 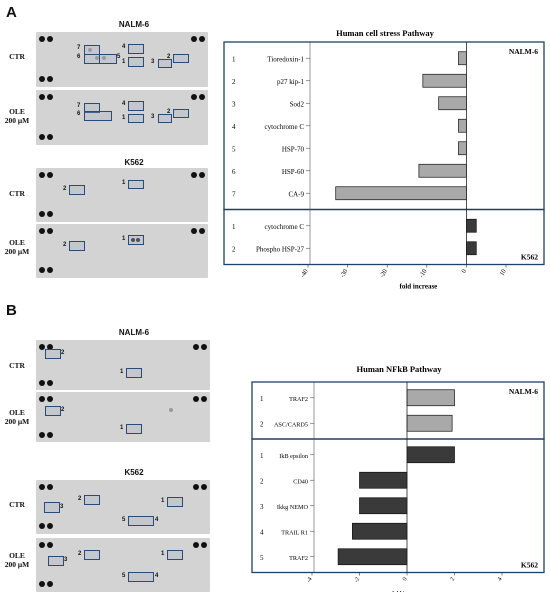 What do you see at coordinates (293, 149) in the screenshot?
I see `category-label: HSP-70` at bounding box center [293, 149].